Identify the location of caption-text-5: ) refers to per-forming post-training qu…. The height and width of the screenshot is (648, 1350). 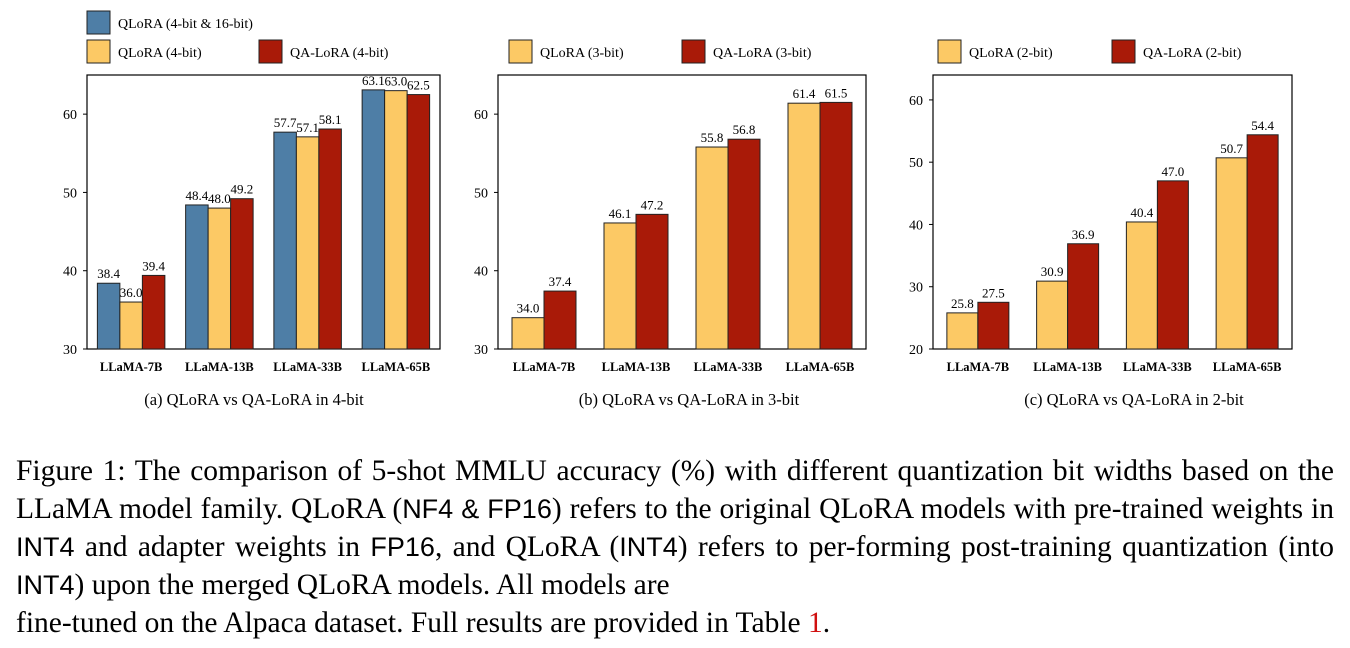
(1005, 547).